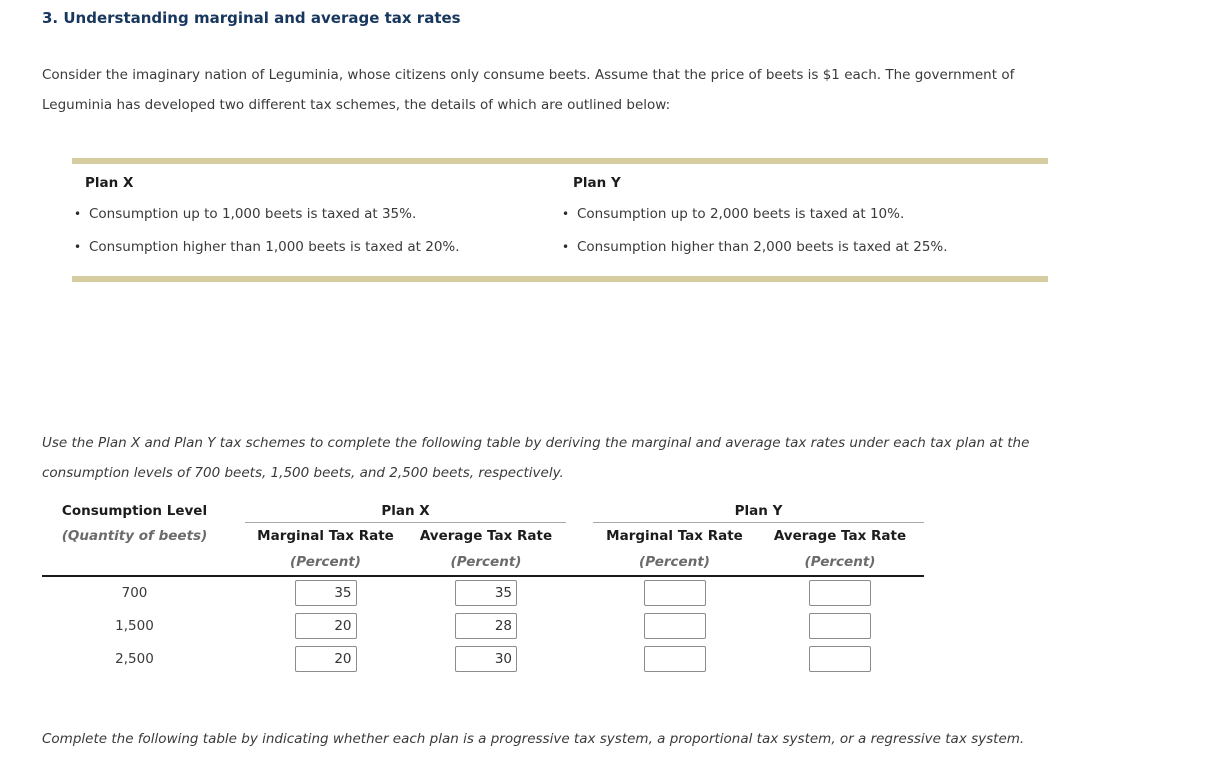  I want to click on table-row-1500: 1,500, so click(483, 625).